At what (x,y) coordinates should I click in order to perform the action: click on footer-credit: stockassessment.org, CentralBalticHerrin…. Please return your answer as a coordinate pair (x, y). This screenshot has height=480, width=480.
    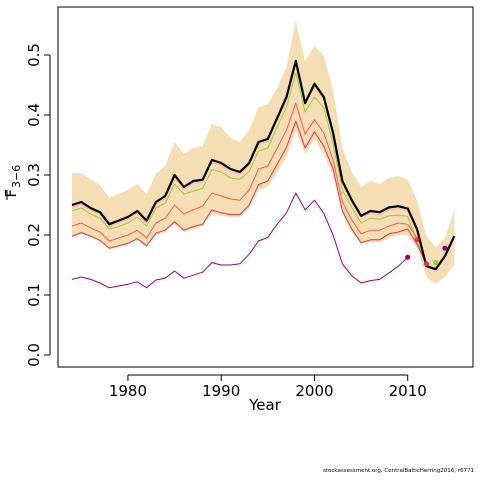
    Looking at the image, I should click on (398, 471).